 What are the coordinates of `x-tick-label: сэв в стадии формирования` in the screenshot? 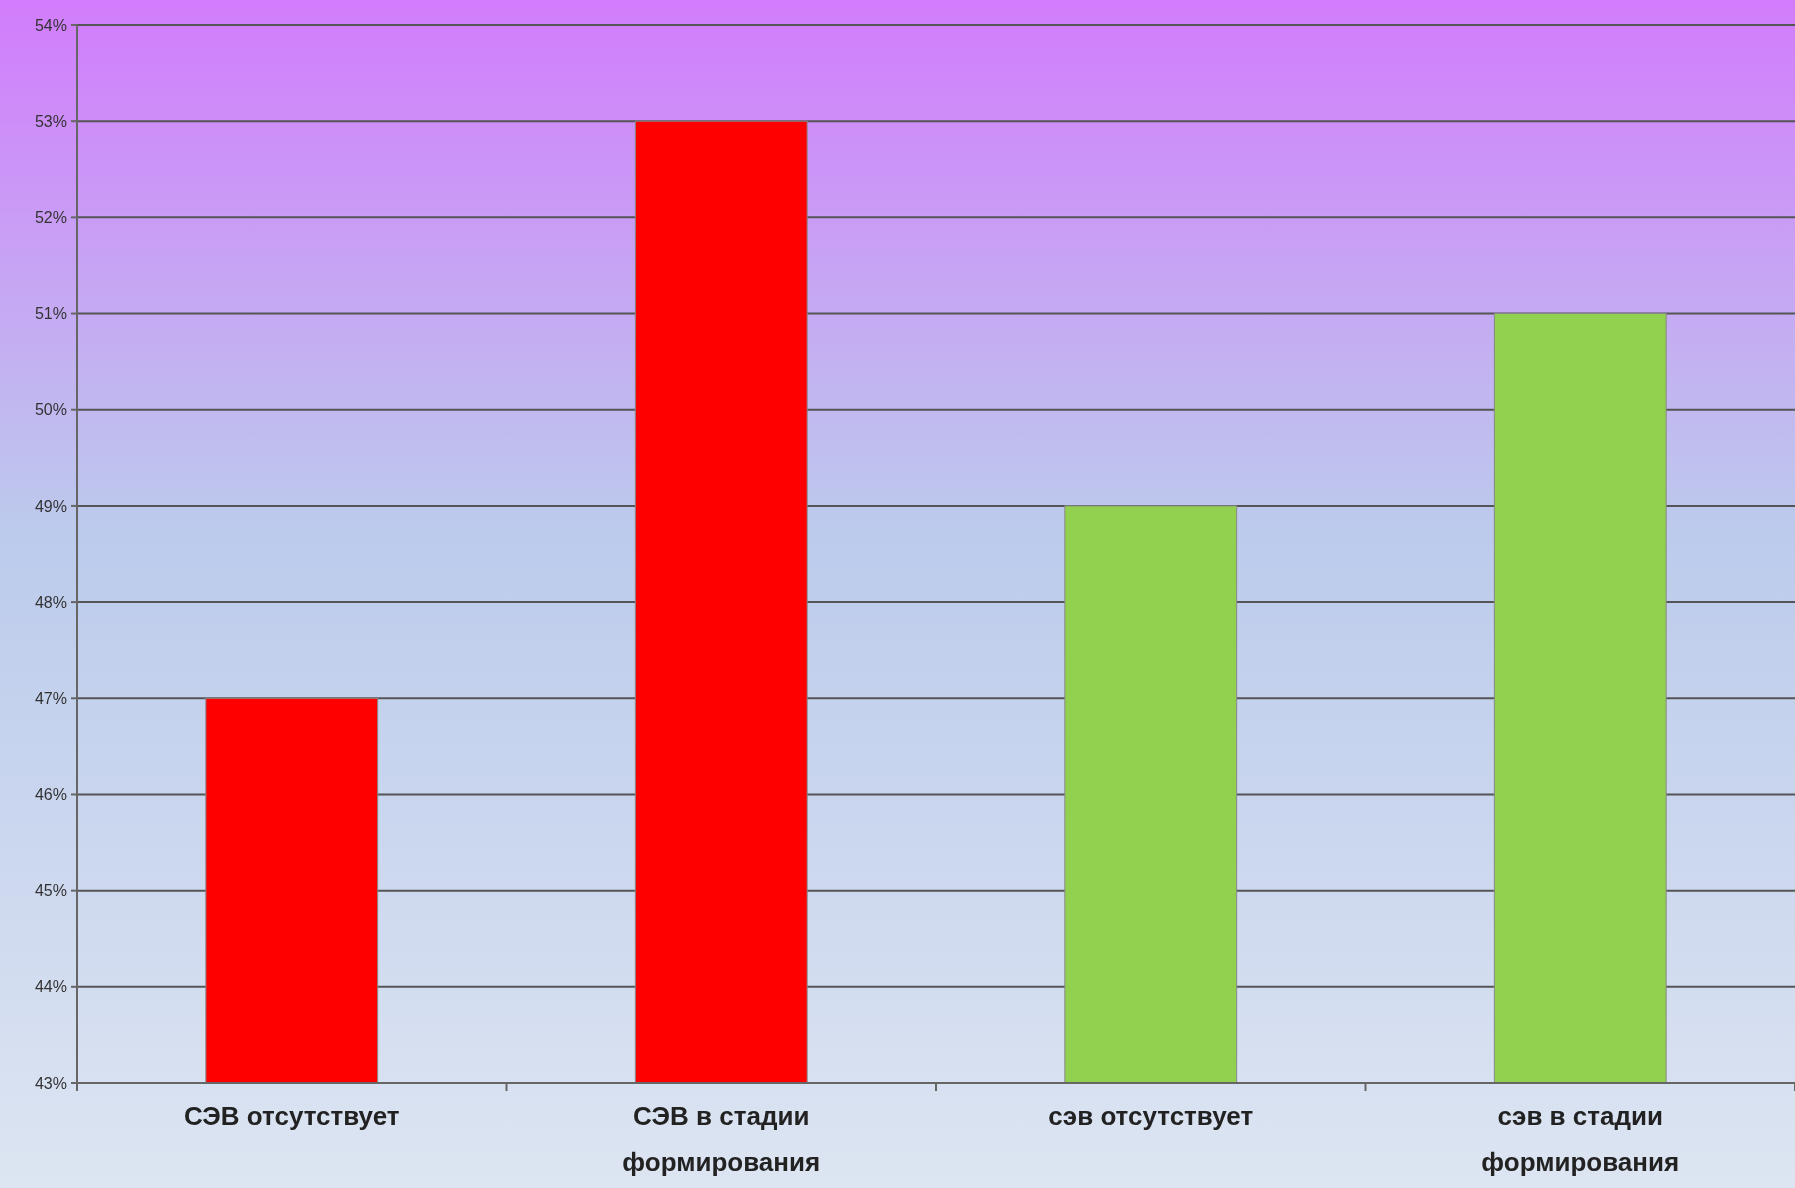 It's located at (1580, 1139).